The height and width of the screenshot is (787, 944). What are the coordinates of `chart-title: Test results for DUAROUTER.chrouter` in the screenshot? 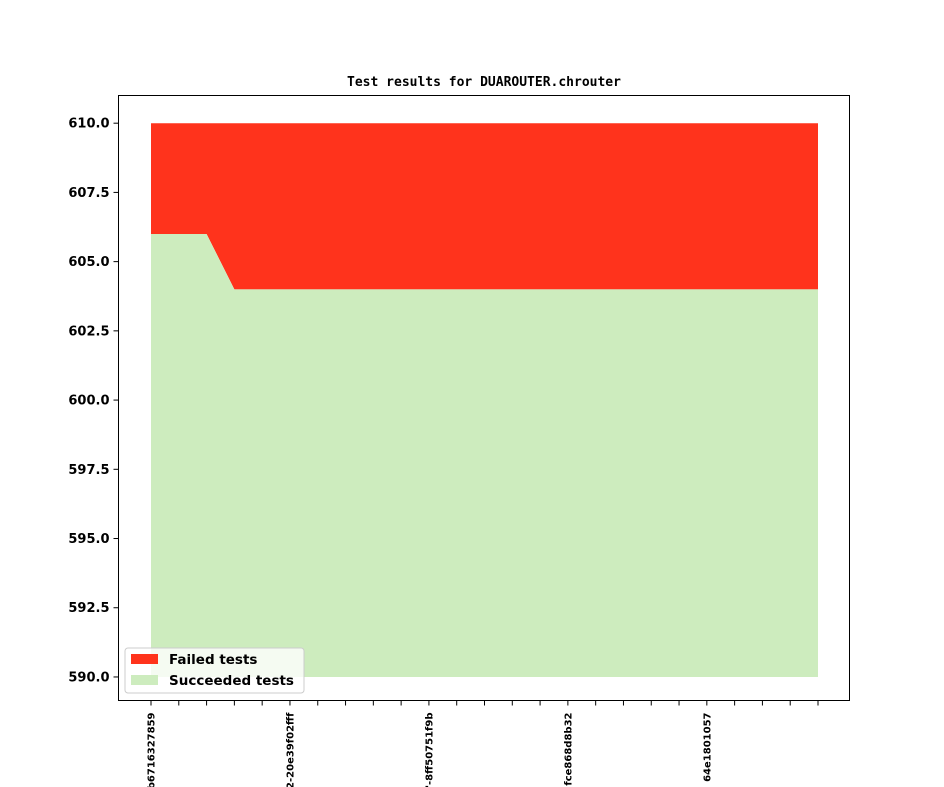 It's located at (484, 82).